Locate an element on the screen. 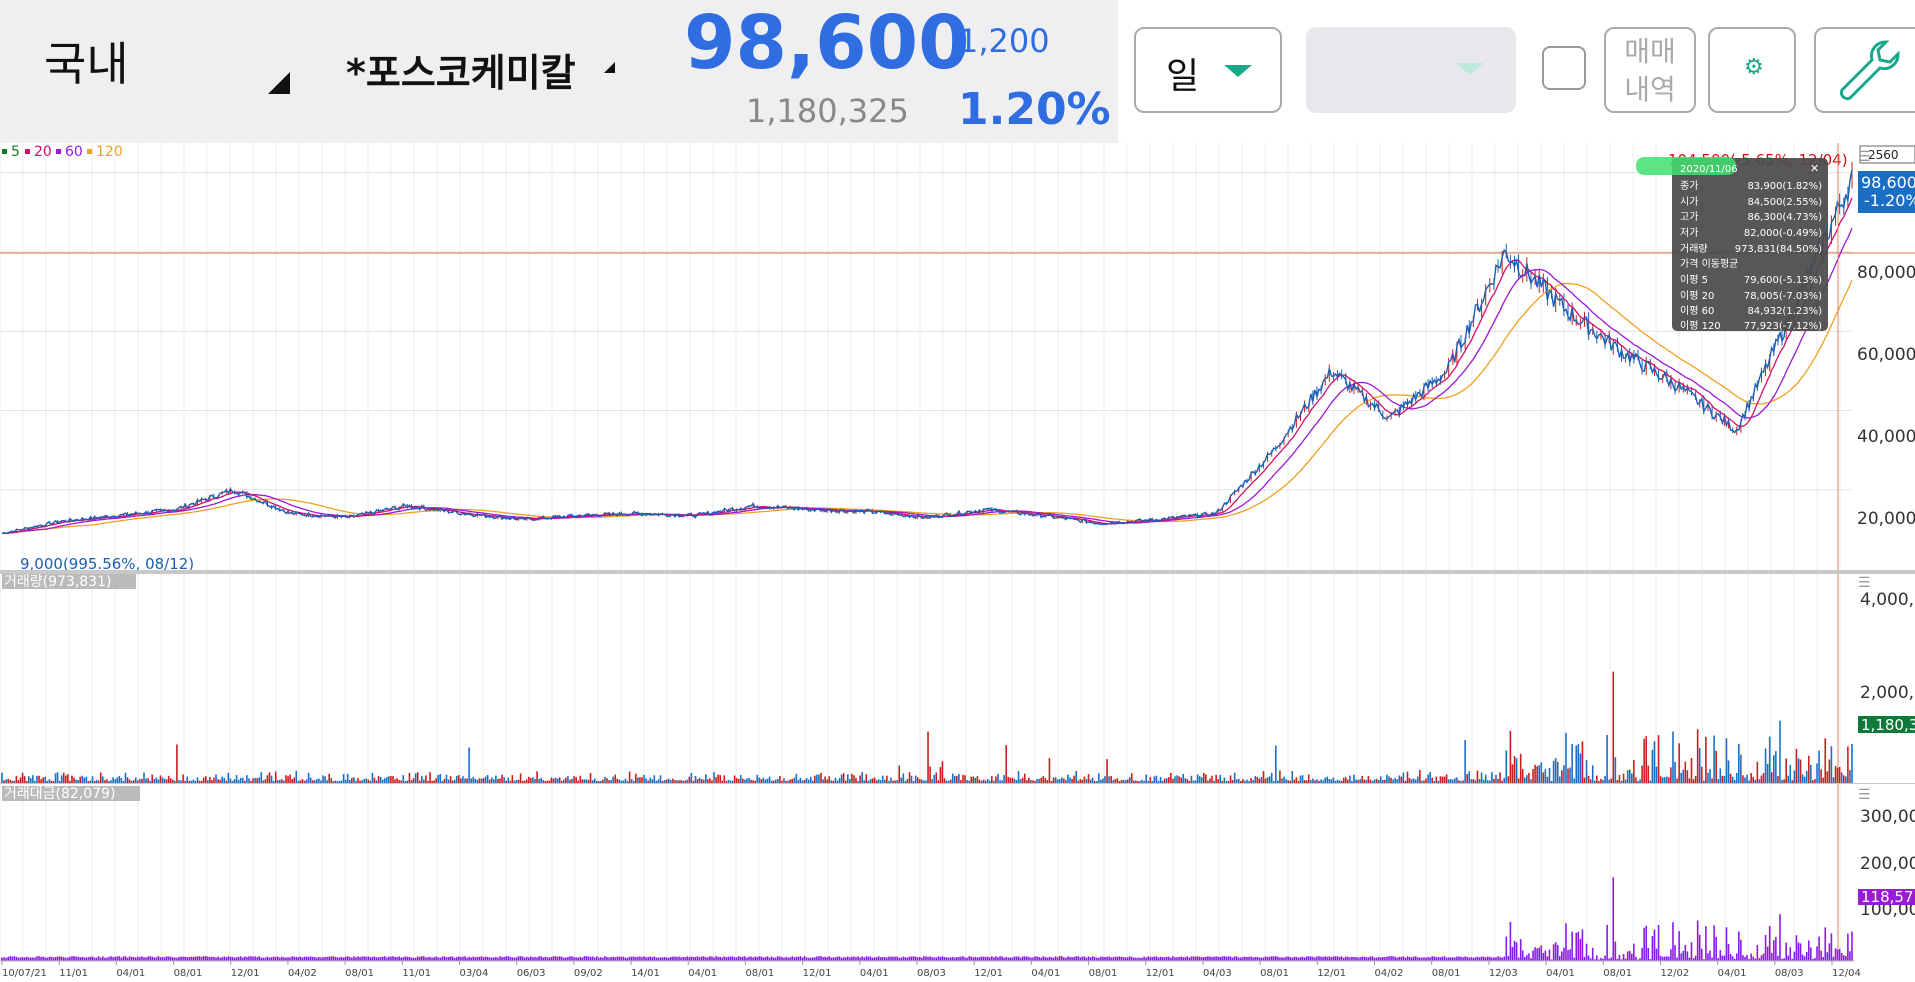 The height and width of the screenshot is (982, 1915). tooltip-low-label: 저가 is located at coordinates (1689, 233).